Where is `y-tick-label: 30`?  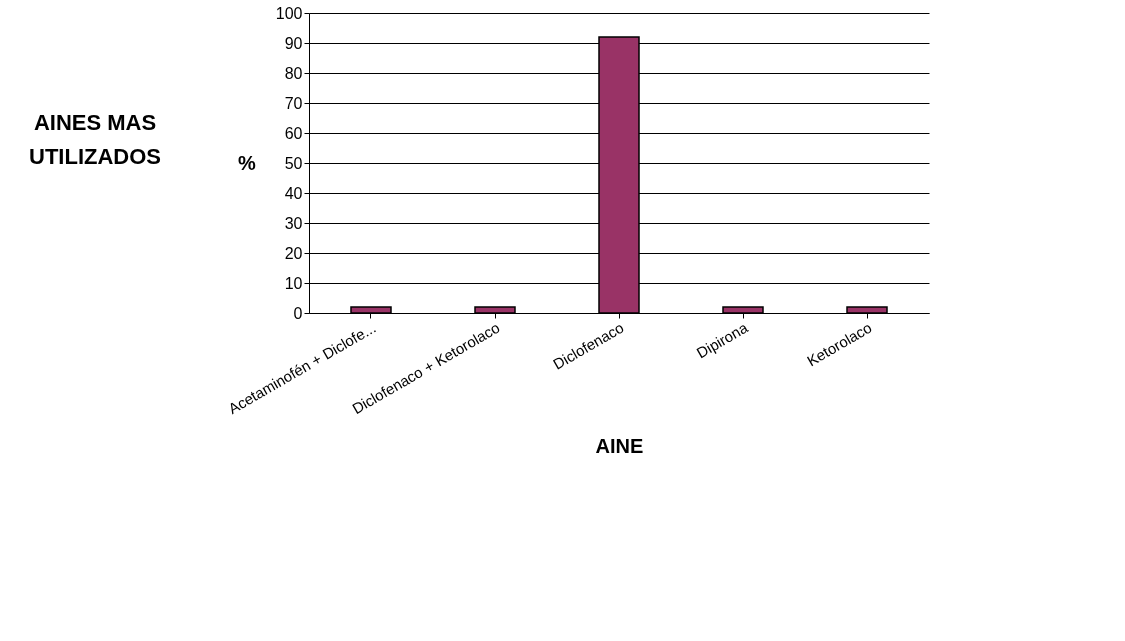
y-tick-label: 30 is located at coordinates (293, 223).